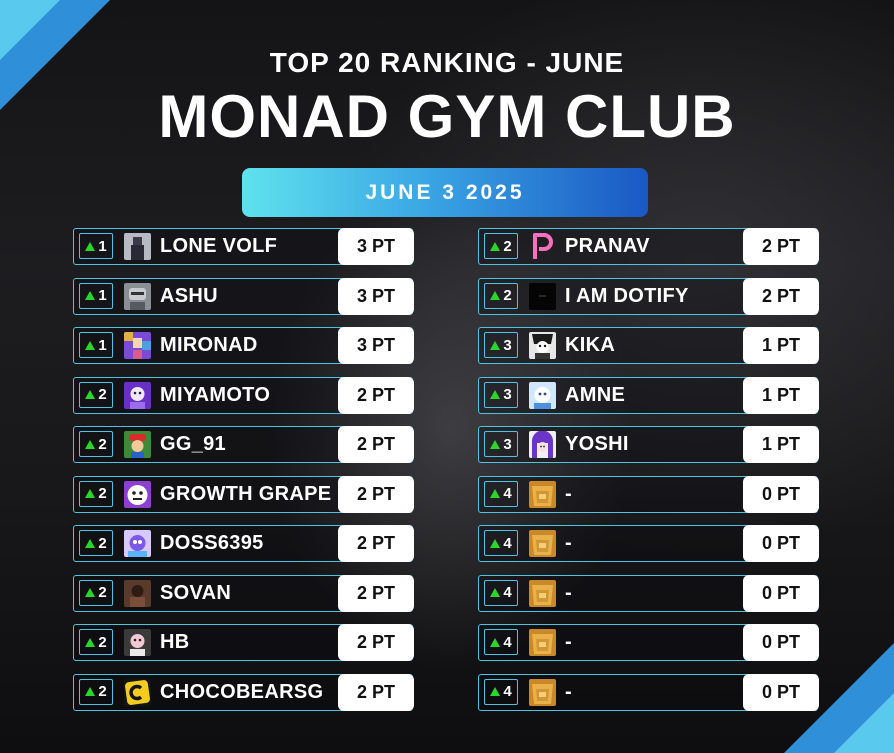 The image size is (894, 753). What do you see at coordinates (193, 444) in the screenshot?
I see `player-name: GG_91` at bounding box center [193, 444].